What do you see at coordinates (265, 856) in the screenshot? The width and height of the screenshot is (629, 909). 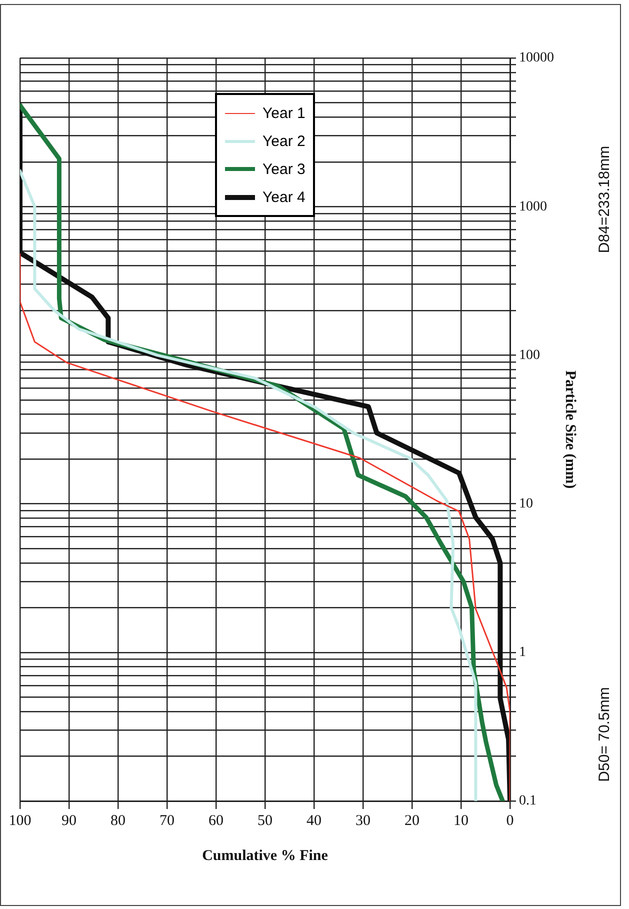 I see `x-axis-title: Cumulative % Fine` at bounding box center [265, 856].